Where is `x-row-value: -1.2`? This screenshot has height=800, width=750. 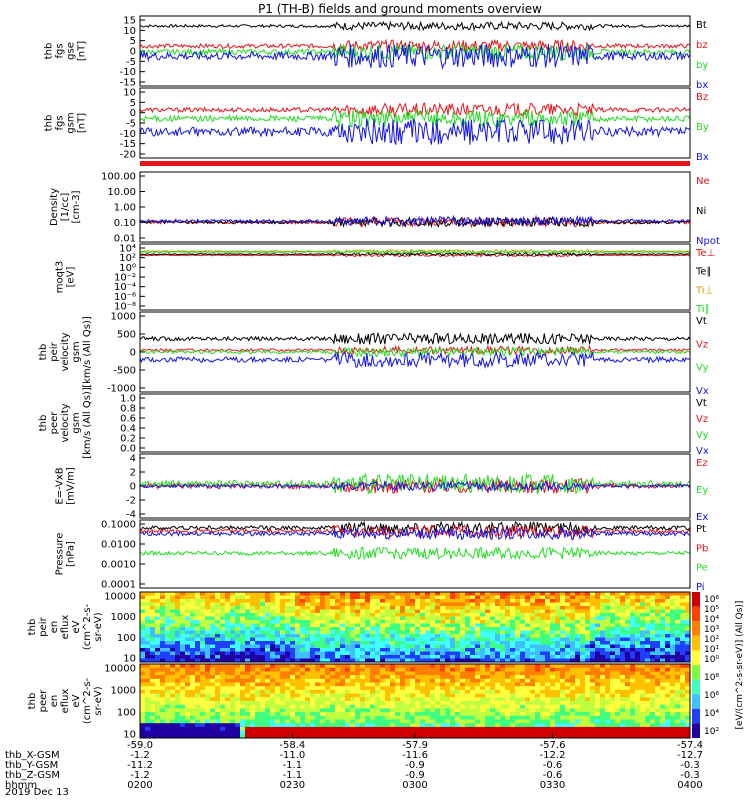 x-row-value: -1.2 is located at coordinates (140, 755).